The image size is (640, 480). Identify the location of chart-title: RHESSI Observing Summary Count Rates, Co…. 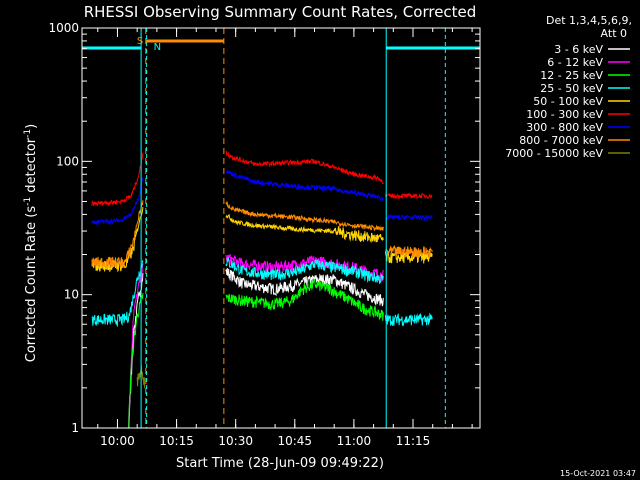
(280, 12).